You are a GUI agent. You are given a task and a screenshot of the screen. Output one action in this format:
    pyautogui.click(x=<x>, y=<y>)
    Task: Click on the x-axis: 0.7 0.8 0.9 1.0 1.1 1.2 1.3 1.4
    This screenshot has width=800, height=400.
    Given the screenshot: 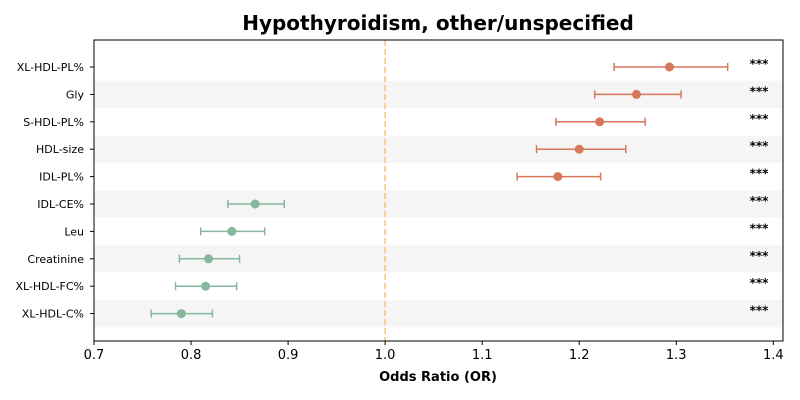 What is the action you would take?
    pyautogui.click(x=434, y=352)
    